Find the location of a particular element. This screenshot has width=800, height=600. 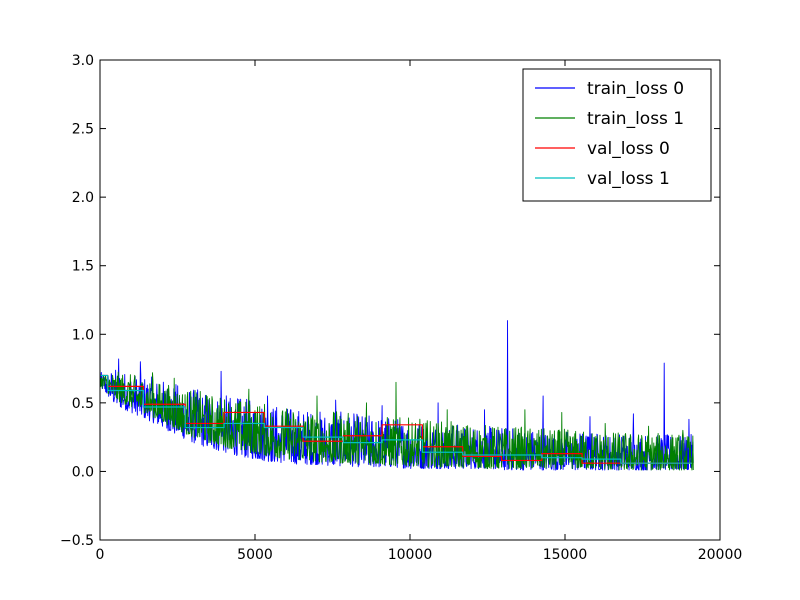

x-tick-label: 5000 is located at coordinates (255, 555).